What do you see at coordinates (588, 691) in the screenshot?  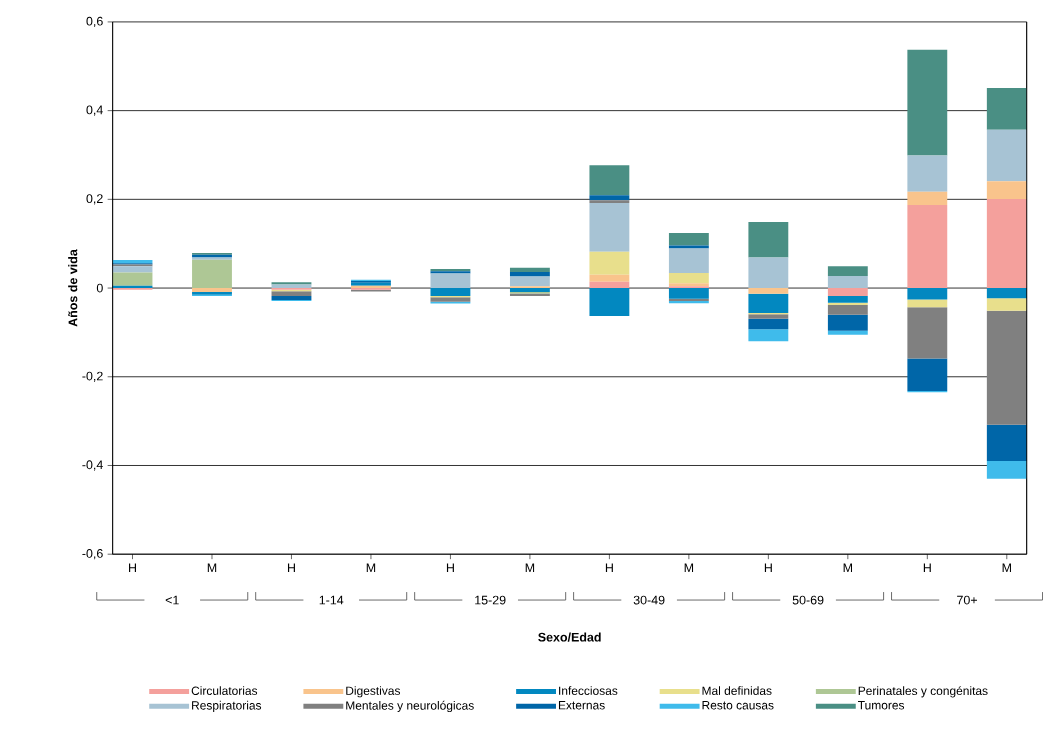 I see `legend-label: Infecciosas` at bounding box center [588, 691].